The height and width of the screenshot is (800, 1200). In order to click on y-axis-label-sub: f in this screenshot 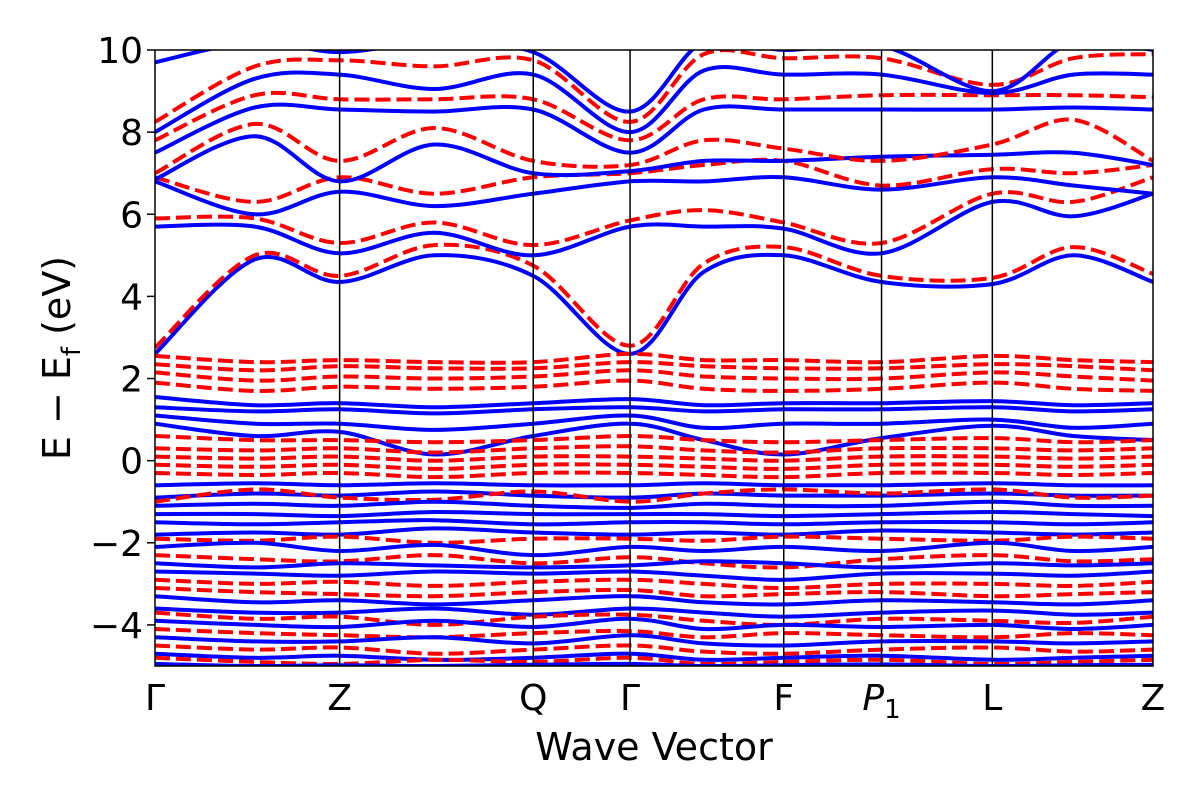, I will do `click(72, 351)`.